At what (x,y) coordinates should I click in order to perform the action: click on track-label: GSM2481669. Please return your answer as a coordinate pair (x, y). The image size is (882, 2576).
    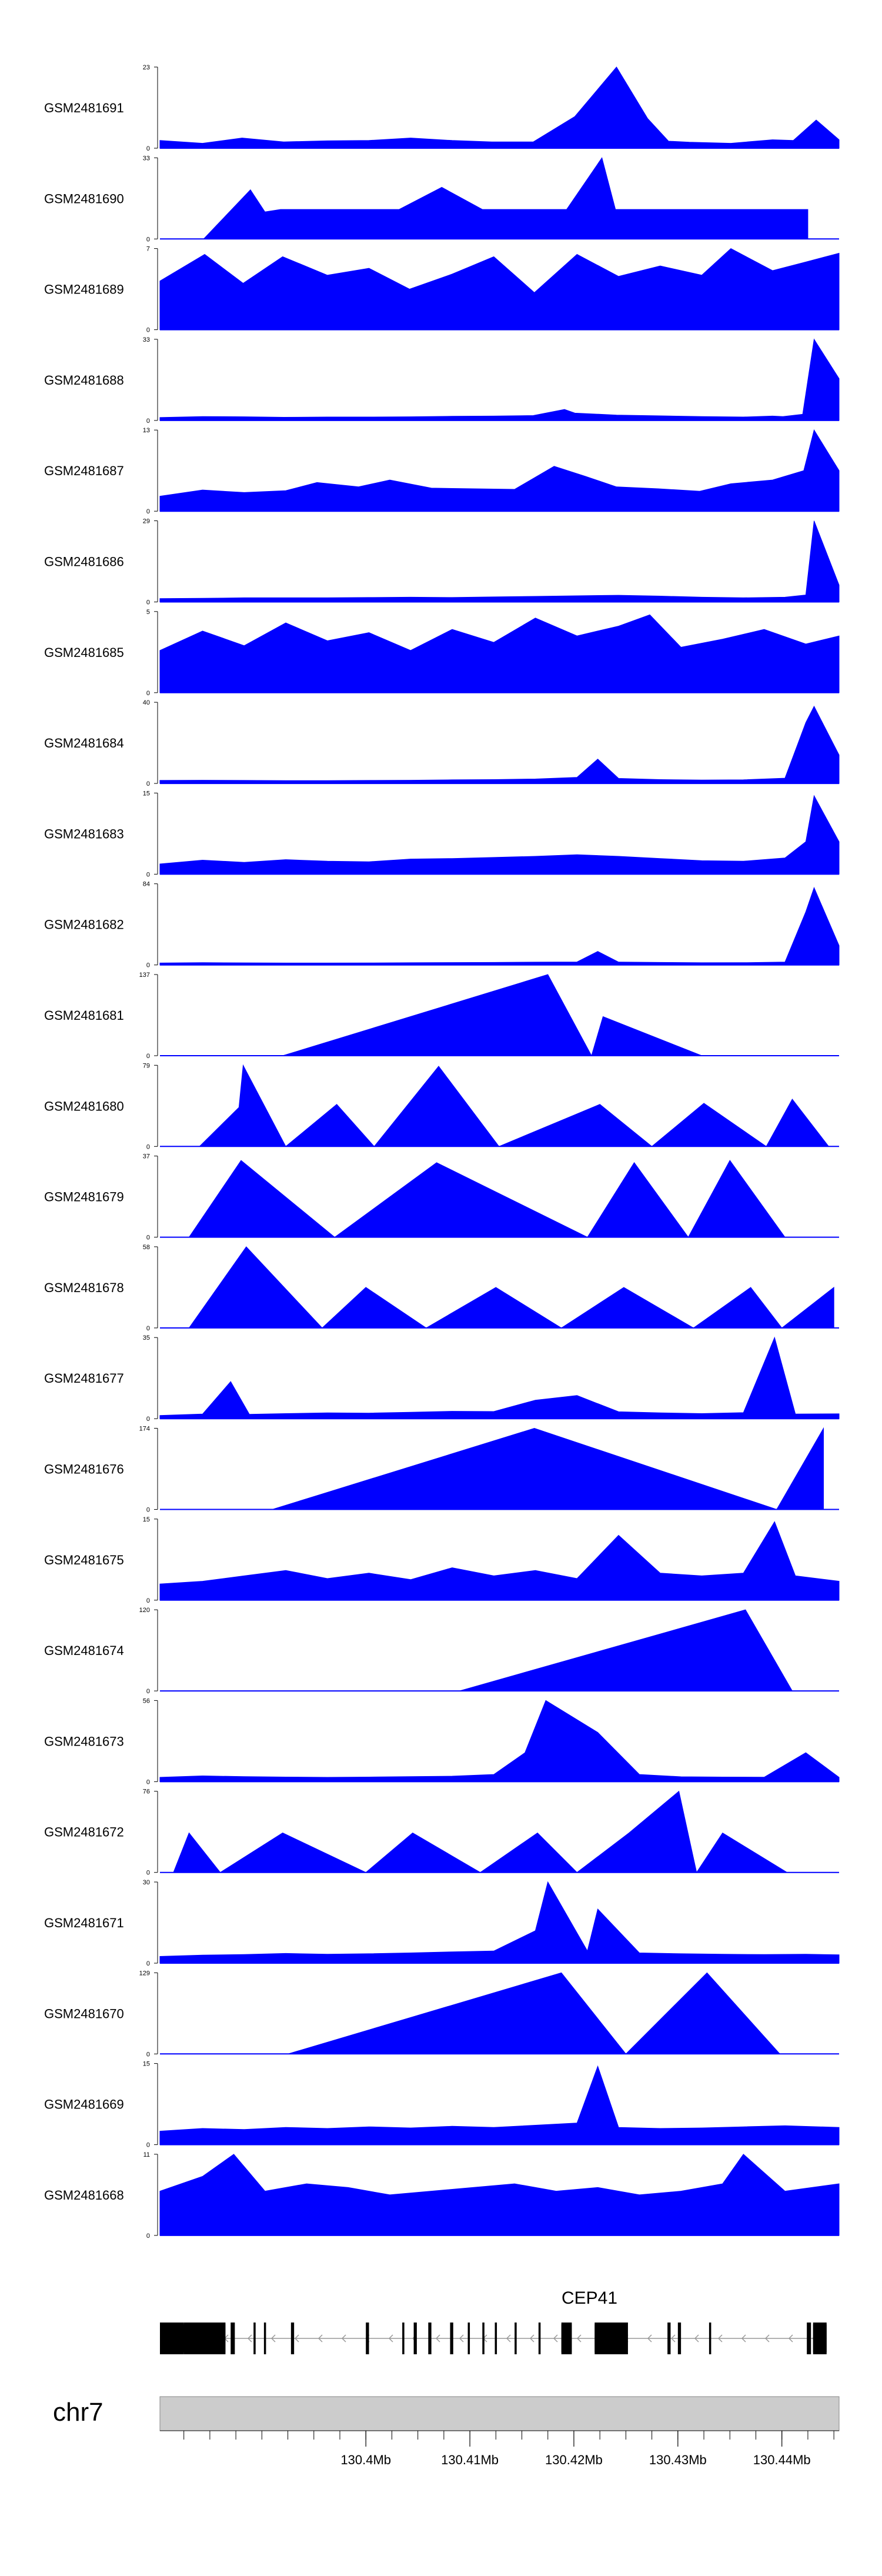
    Looking at the image, I should click on (84, 2104).